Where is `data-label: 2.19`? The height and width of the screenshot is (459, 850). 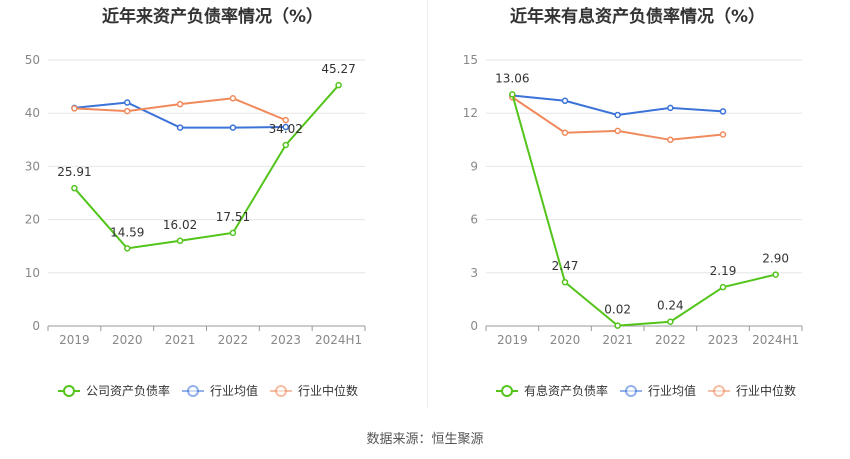 data-label: 2.19 is located at coordinates (723, 271).